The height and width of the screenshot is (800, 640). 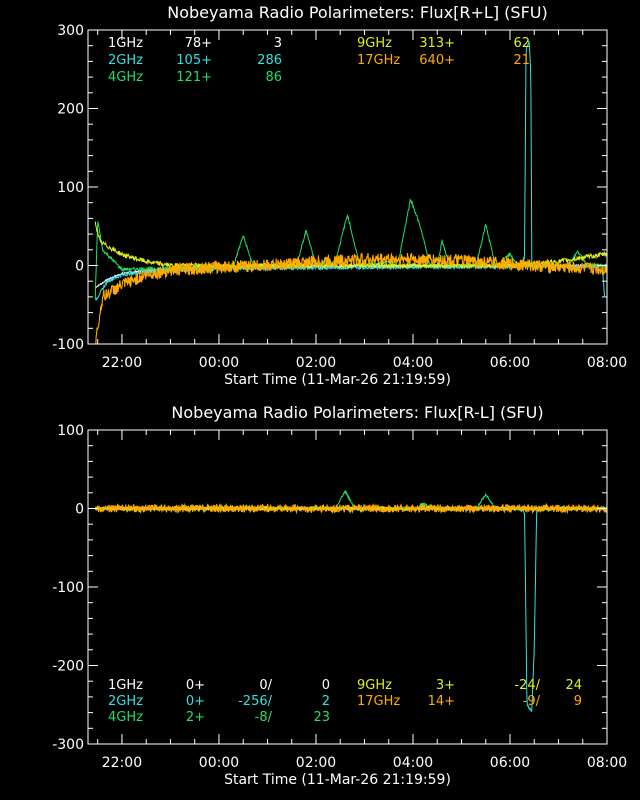 What do you see at coordinates (194, 60) in the screenshot?
I see `legend-value-a: 105+` at bounding box center [194, 60].